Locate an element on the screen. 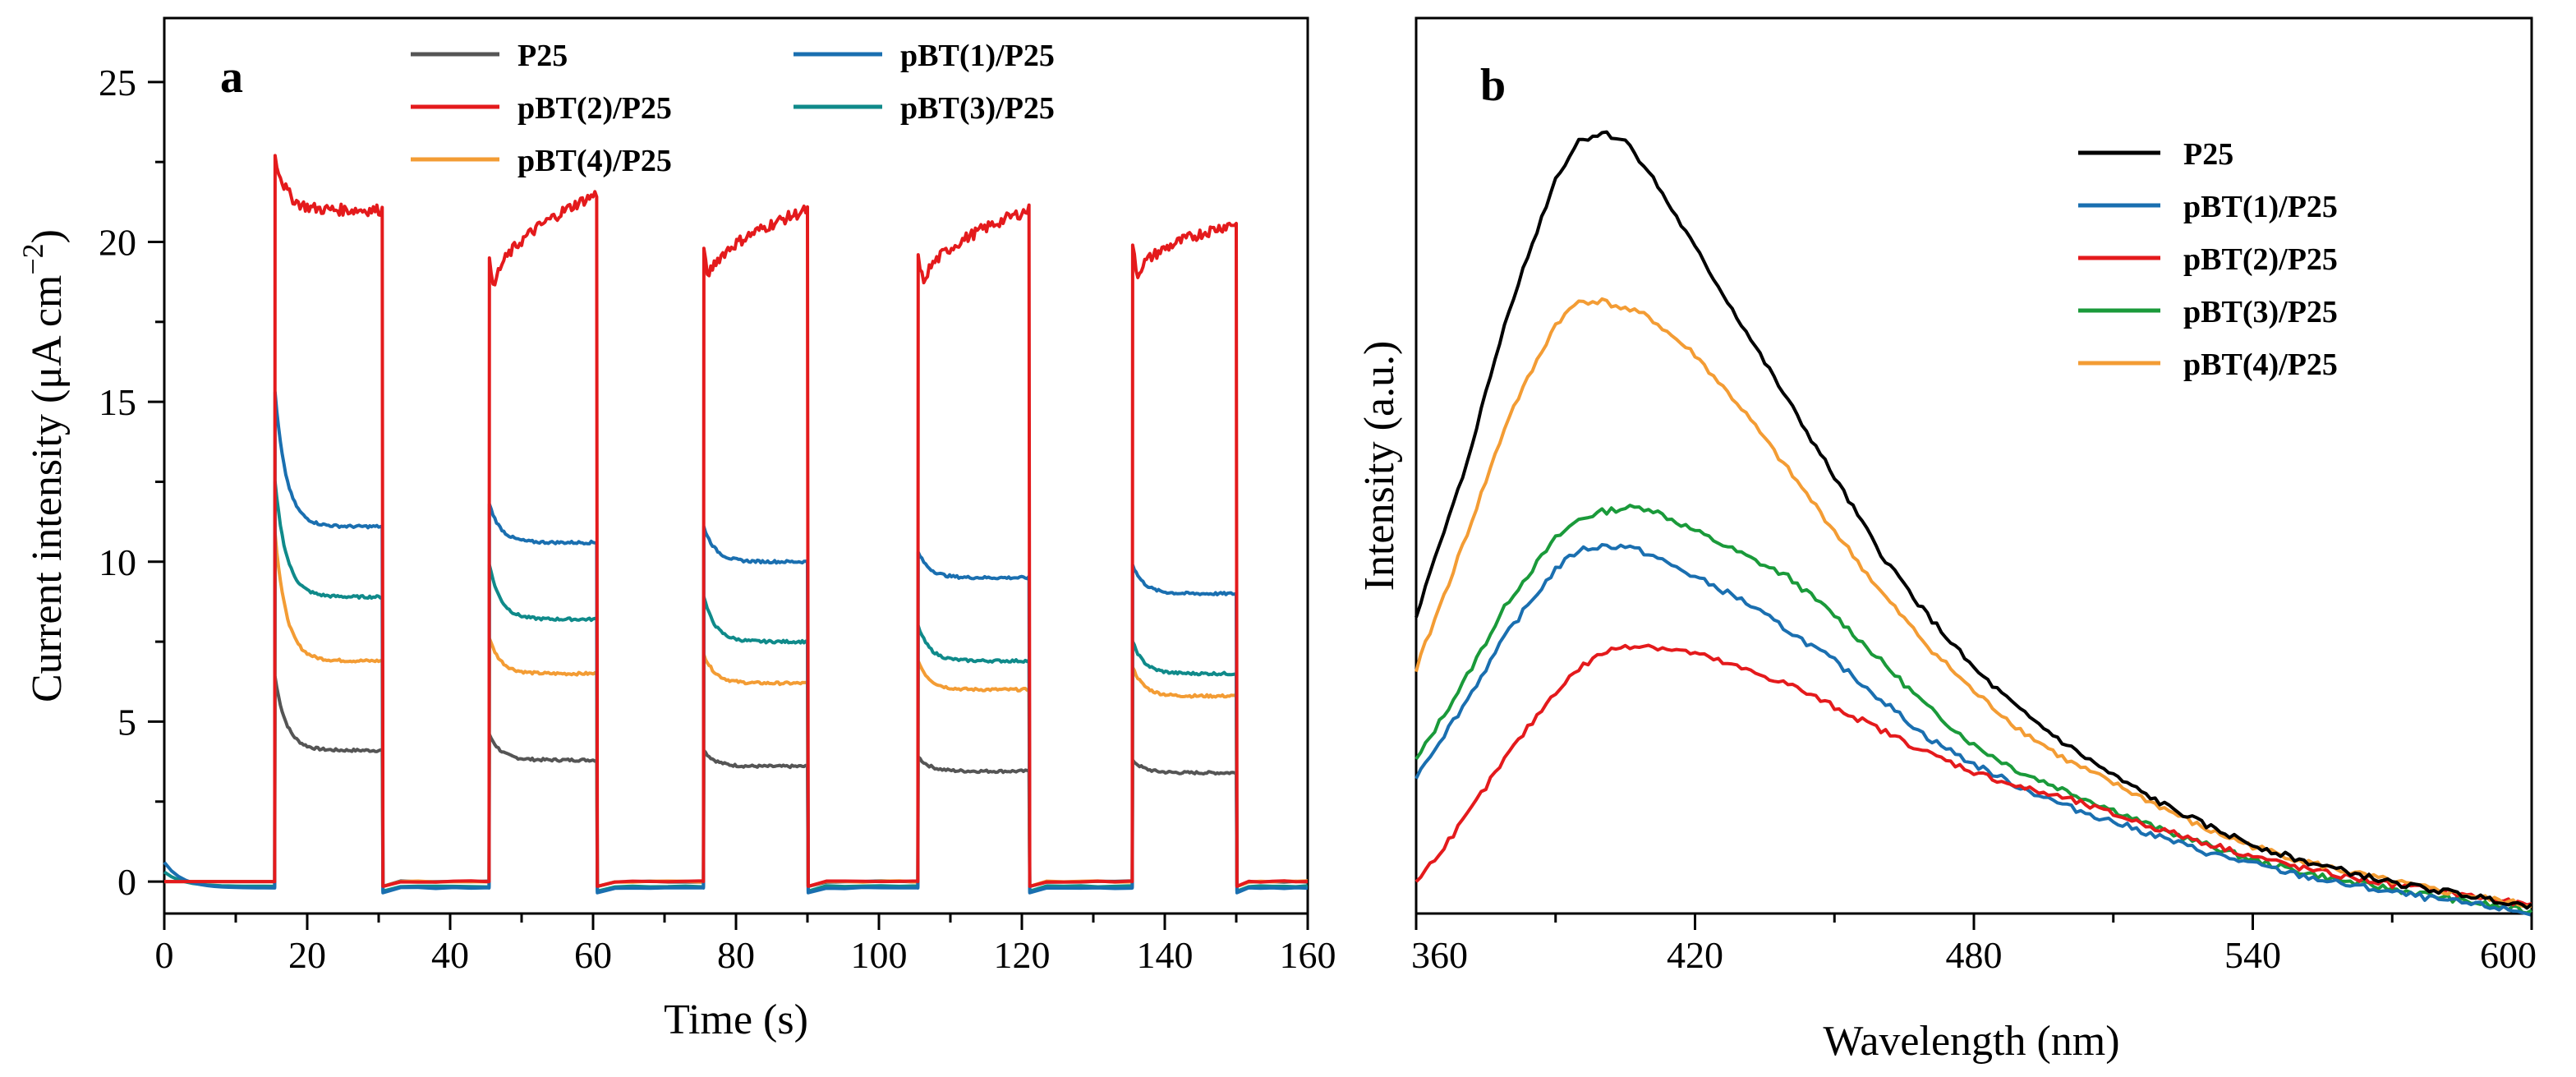 The height and width of the screenshot is (1077, 2576). panel-a-series-pbt-4-p25 is located at coordinates (736, 710).